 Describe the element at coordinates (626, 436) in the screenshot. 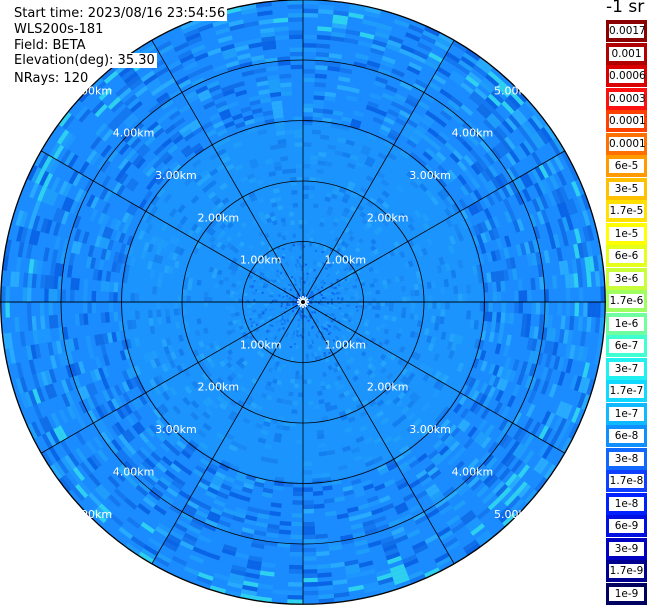

I see `colorbar-label: 6e-8` at that location.